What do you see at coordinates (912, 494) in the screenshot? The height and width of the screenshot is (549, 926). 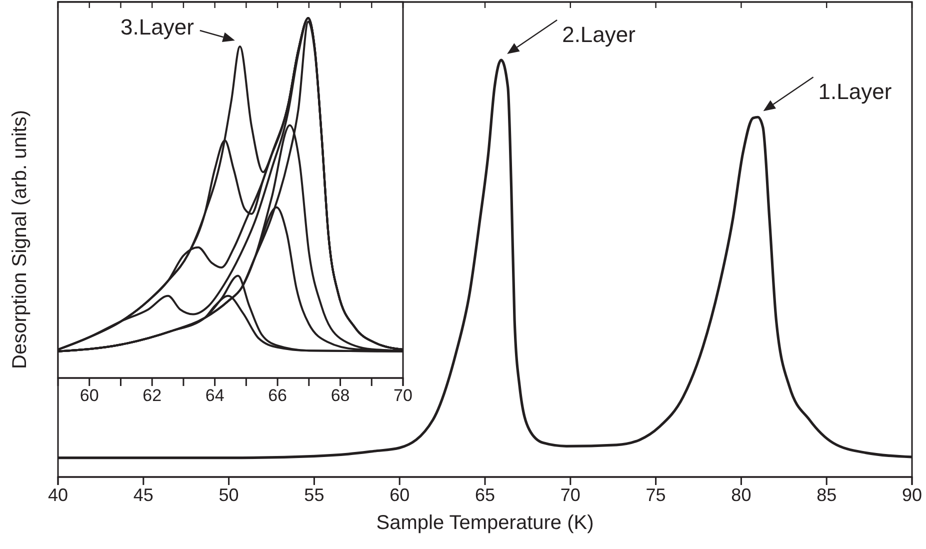 I see `x-tick-label: 90` at bounding box center [912, 494].